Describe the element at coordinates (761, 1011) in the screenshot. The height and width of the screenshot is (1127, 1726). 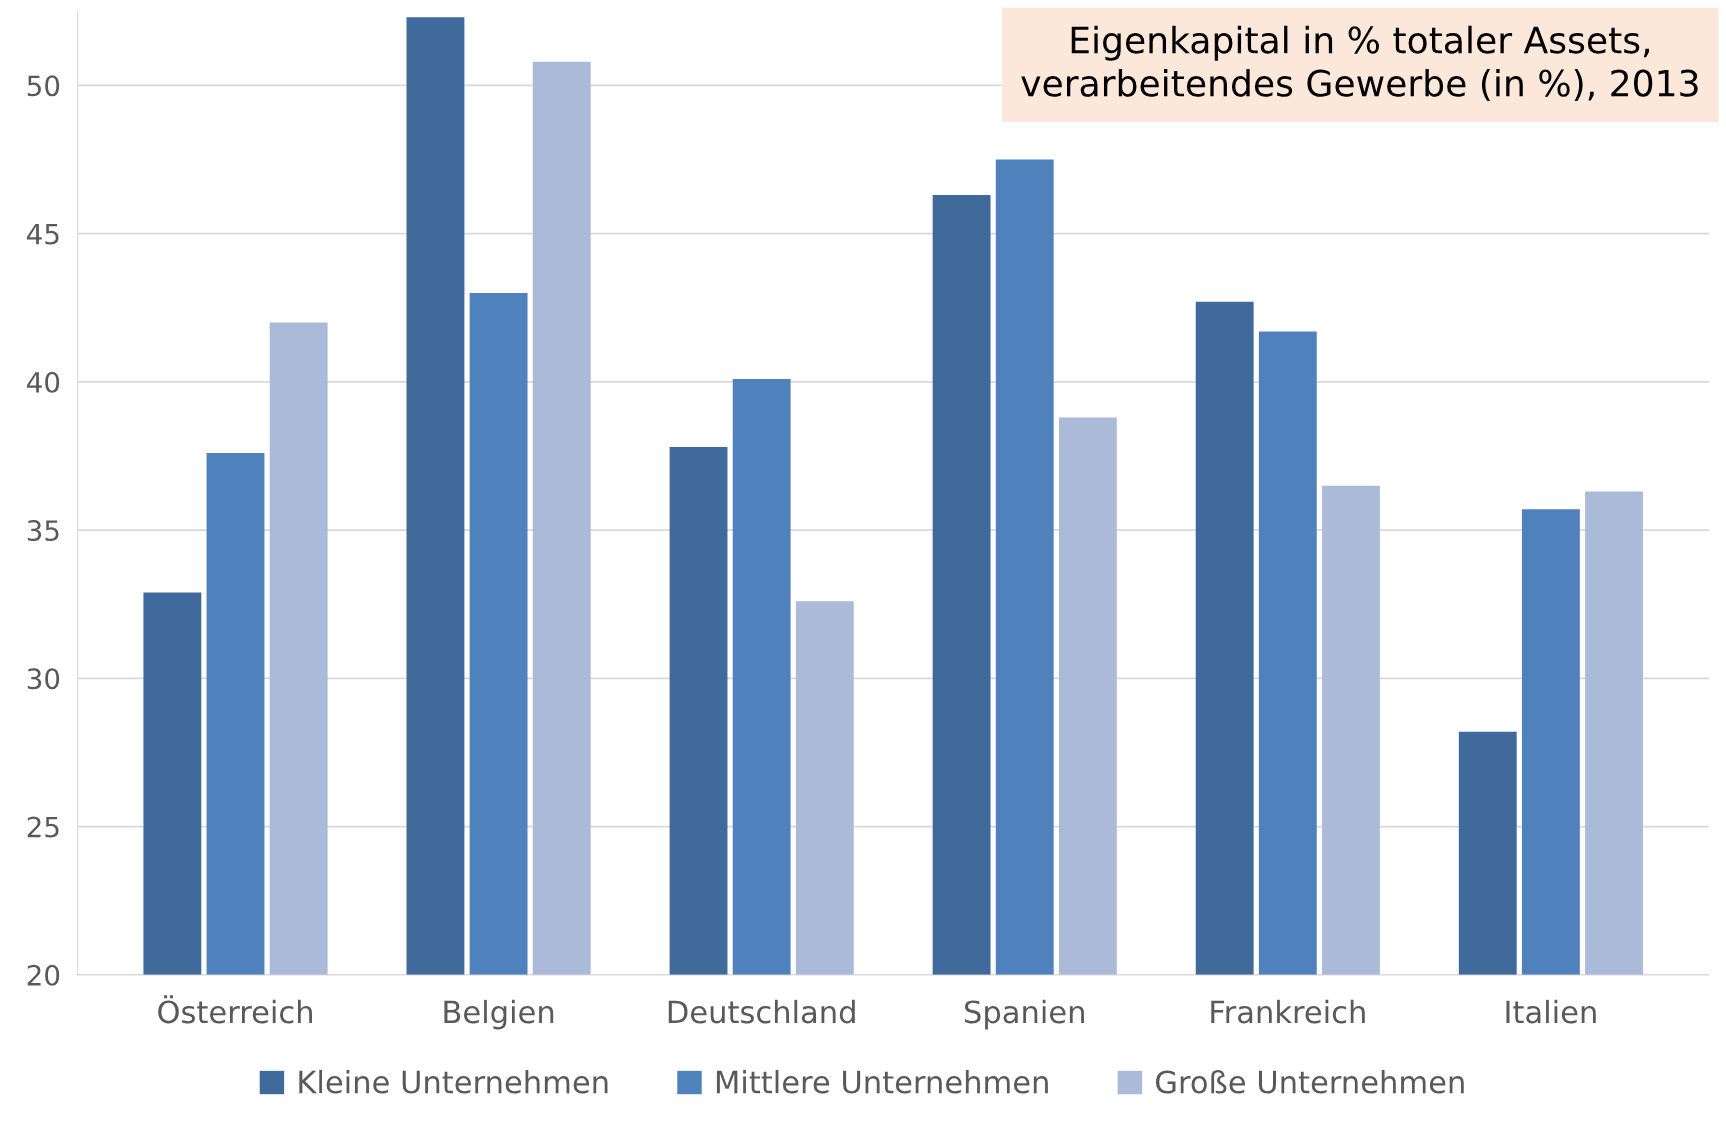
I see `x-tick-label: Deutschland` at that location.